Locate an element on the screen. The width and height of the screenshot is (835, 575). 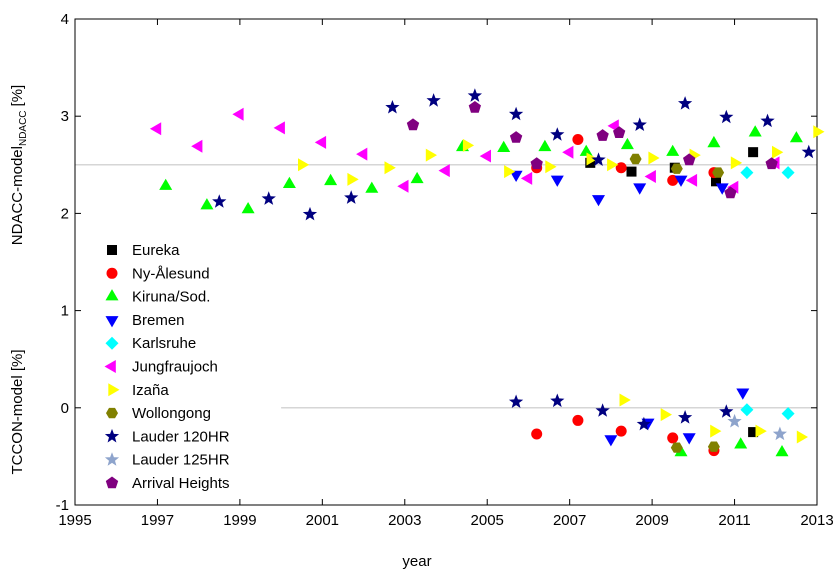
x-tick-label: 2013 is located at coordinates (816, 520).